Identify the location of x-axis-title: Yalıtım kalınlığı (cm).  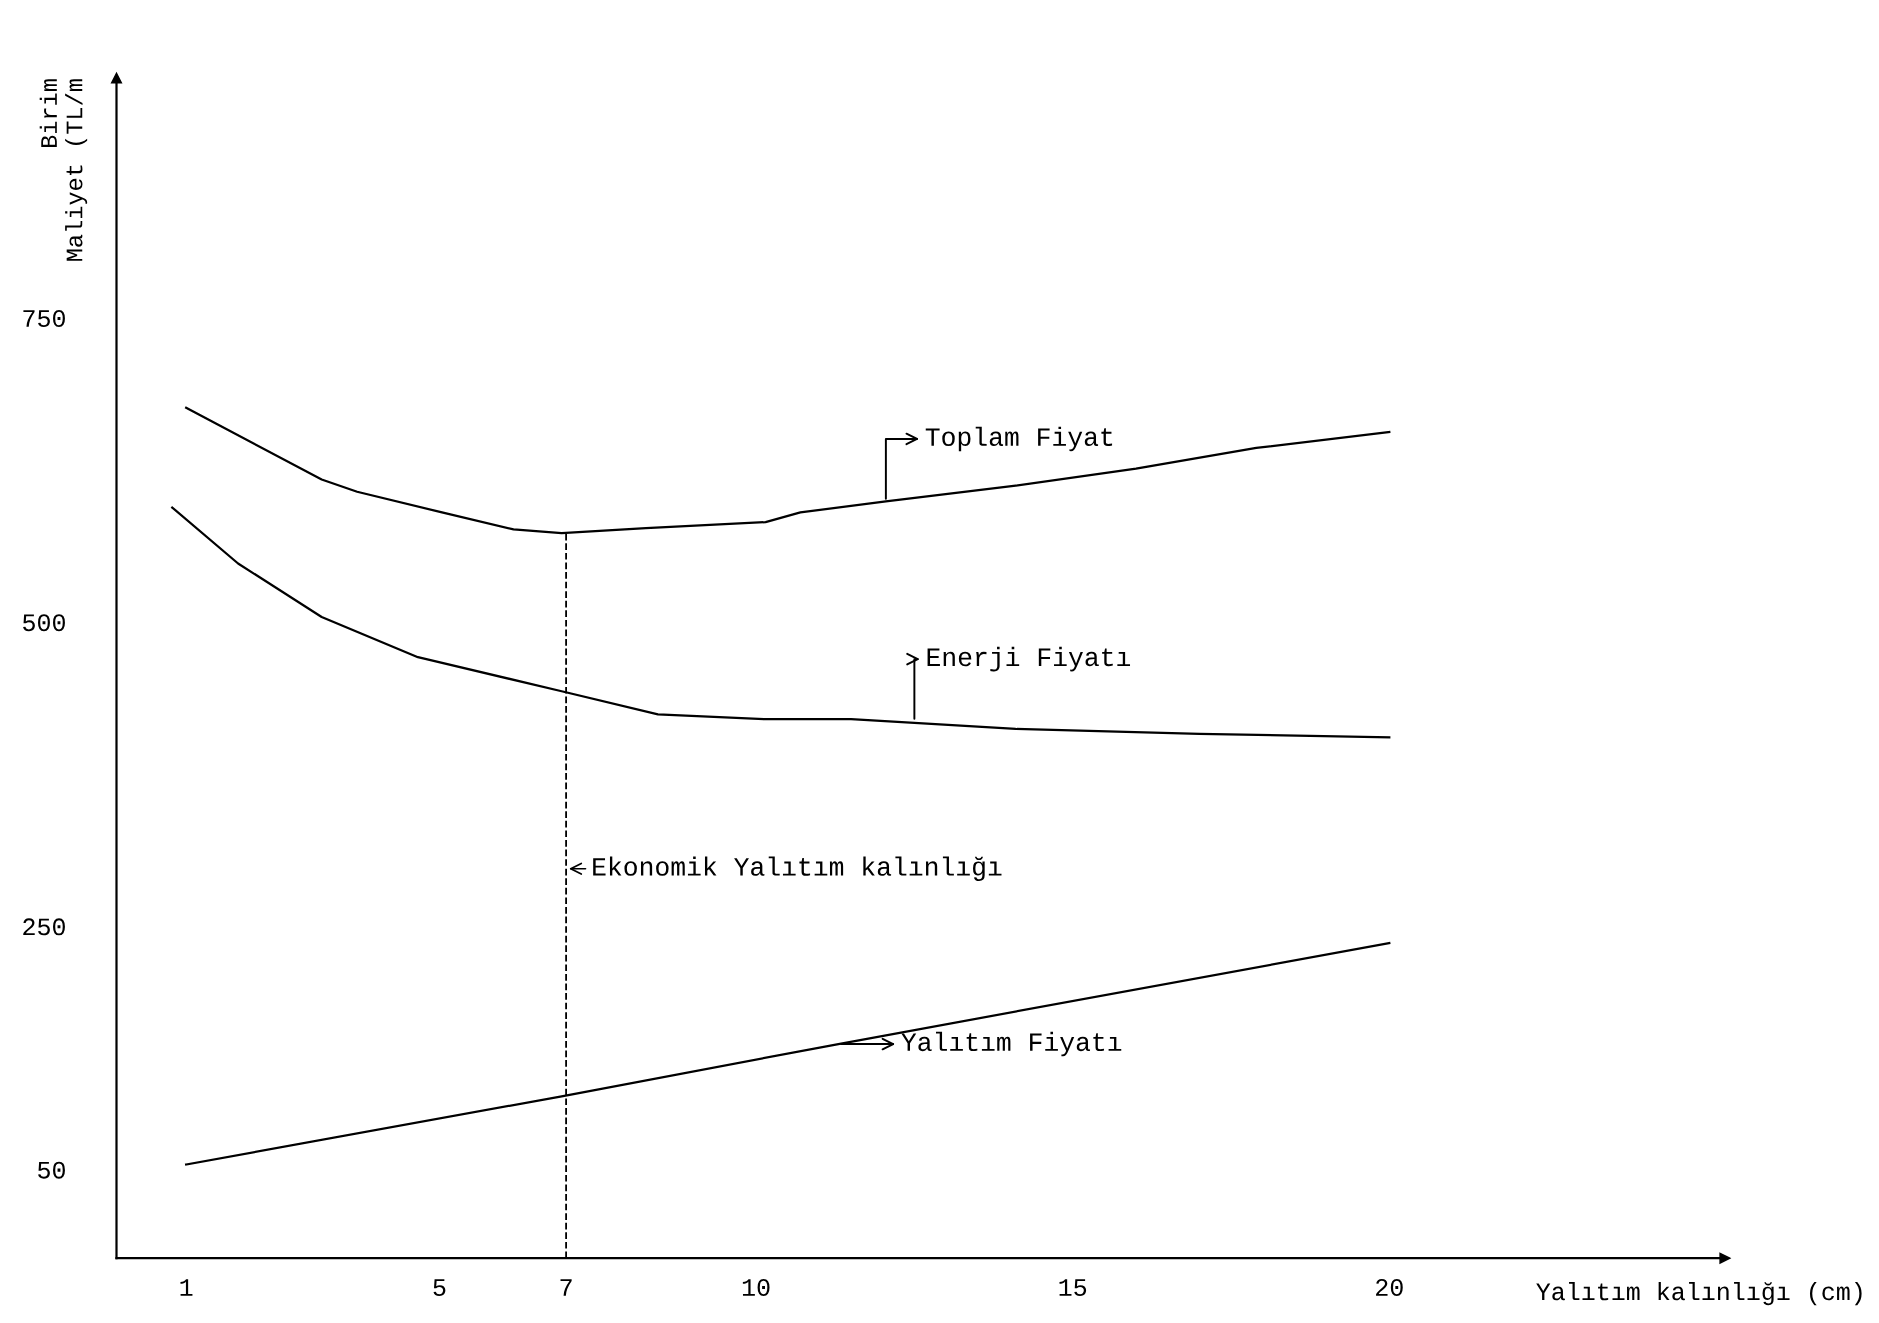
(1699, 1293).